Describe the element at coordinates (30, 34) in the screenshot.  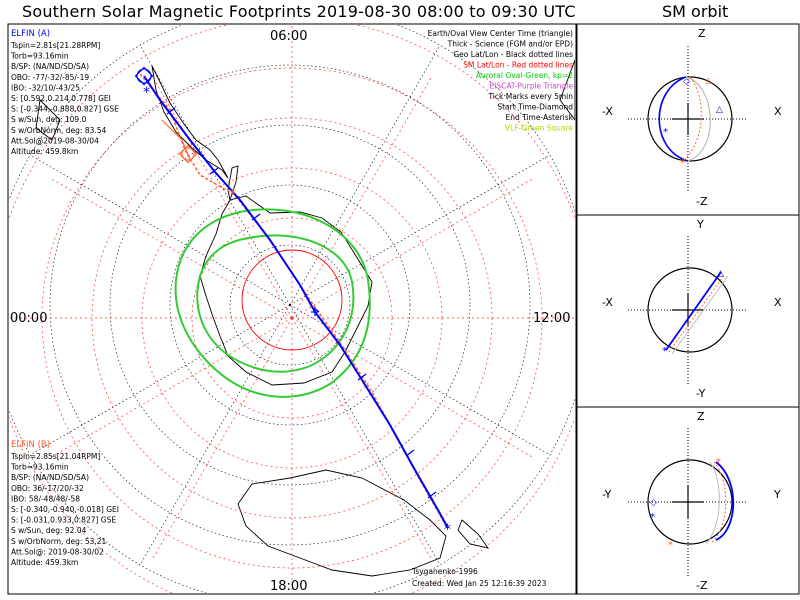
I see `elfin-a-name: ELFIN (A)` at that location.